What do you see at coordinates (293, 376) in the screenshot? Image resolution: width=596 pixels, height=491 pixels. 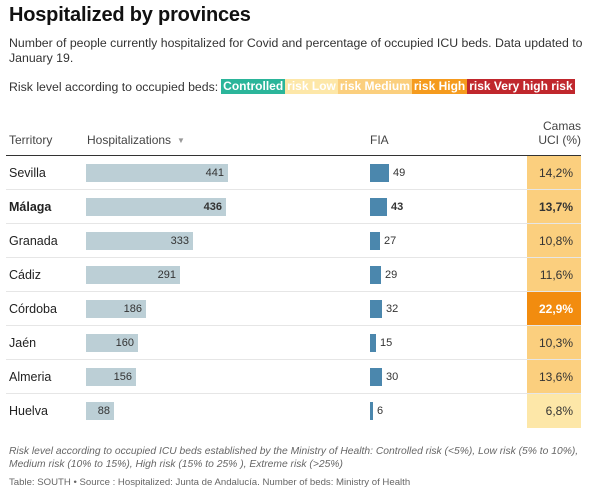 I see `table-row: Almeria 156 30 13,6%` at bounding box center [293, 376].